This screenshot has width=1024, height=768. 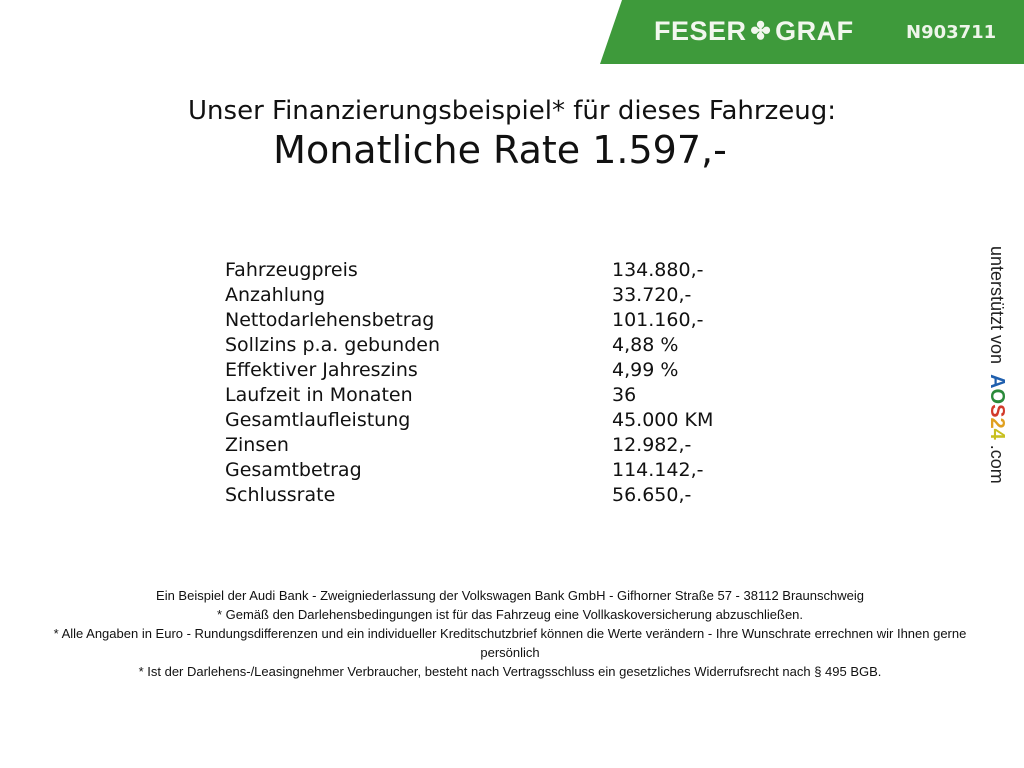 What do you see at coordinates (997, 407) in the screenshot?
I see `aos24-logo: AOS24` at bounding box center [997, 407].